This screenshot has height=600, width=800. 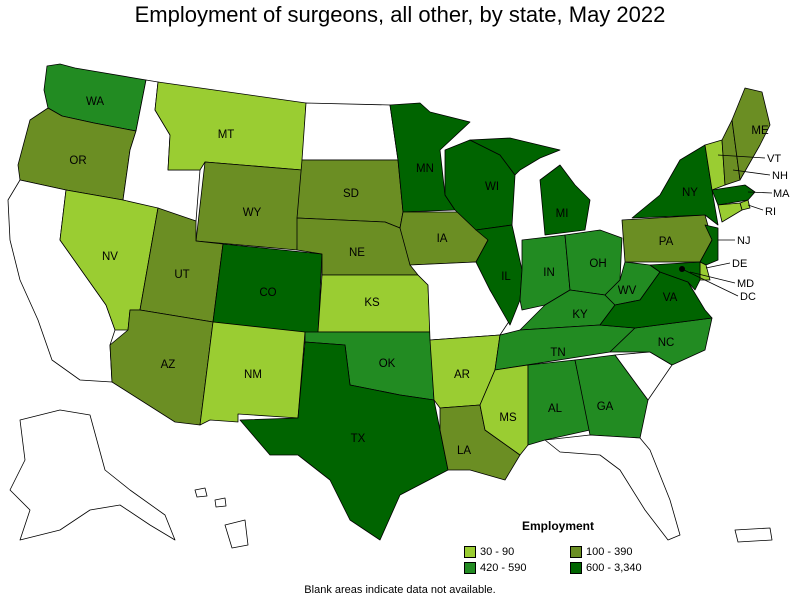 I want to click on label-il: IL, so click(x=506, y=277).